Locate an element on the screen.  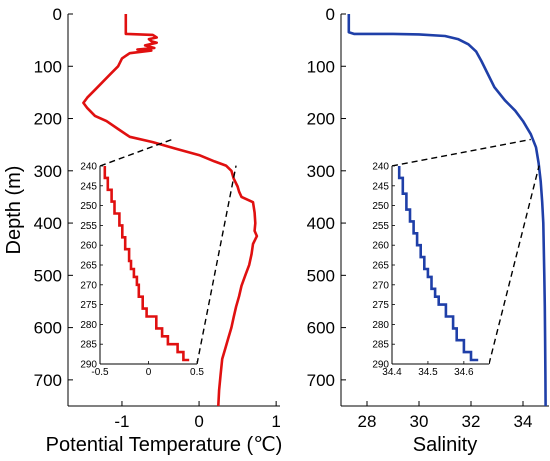
panel2-inset-background is located at coordinates (440, 265).